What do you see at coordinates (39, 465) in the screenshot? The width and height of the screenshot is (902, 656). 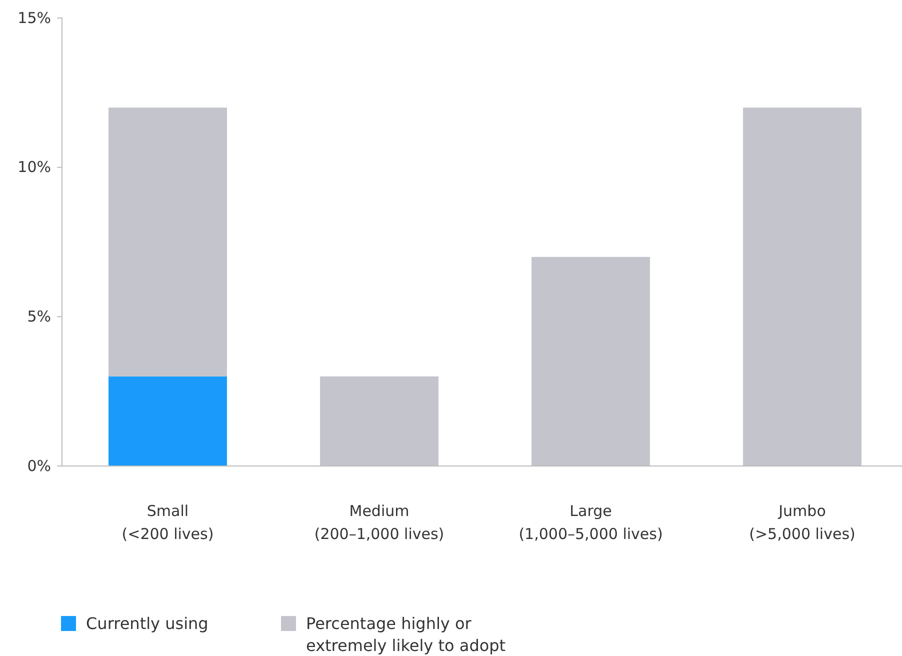 I see `y-tick-label: 0%` at bounding box center [39, 465].